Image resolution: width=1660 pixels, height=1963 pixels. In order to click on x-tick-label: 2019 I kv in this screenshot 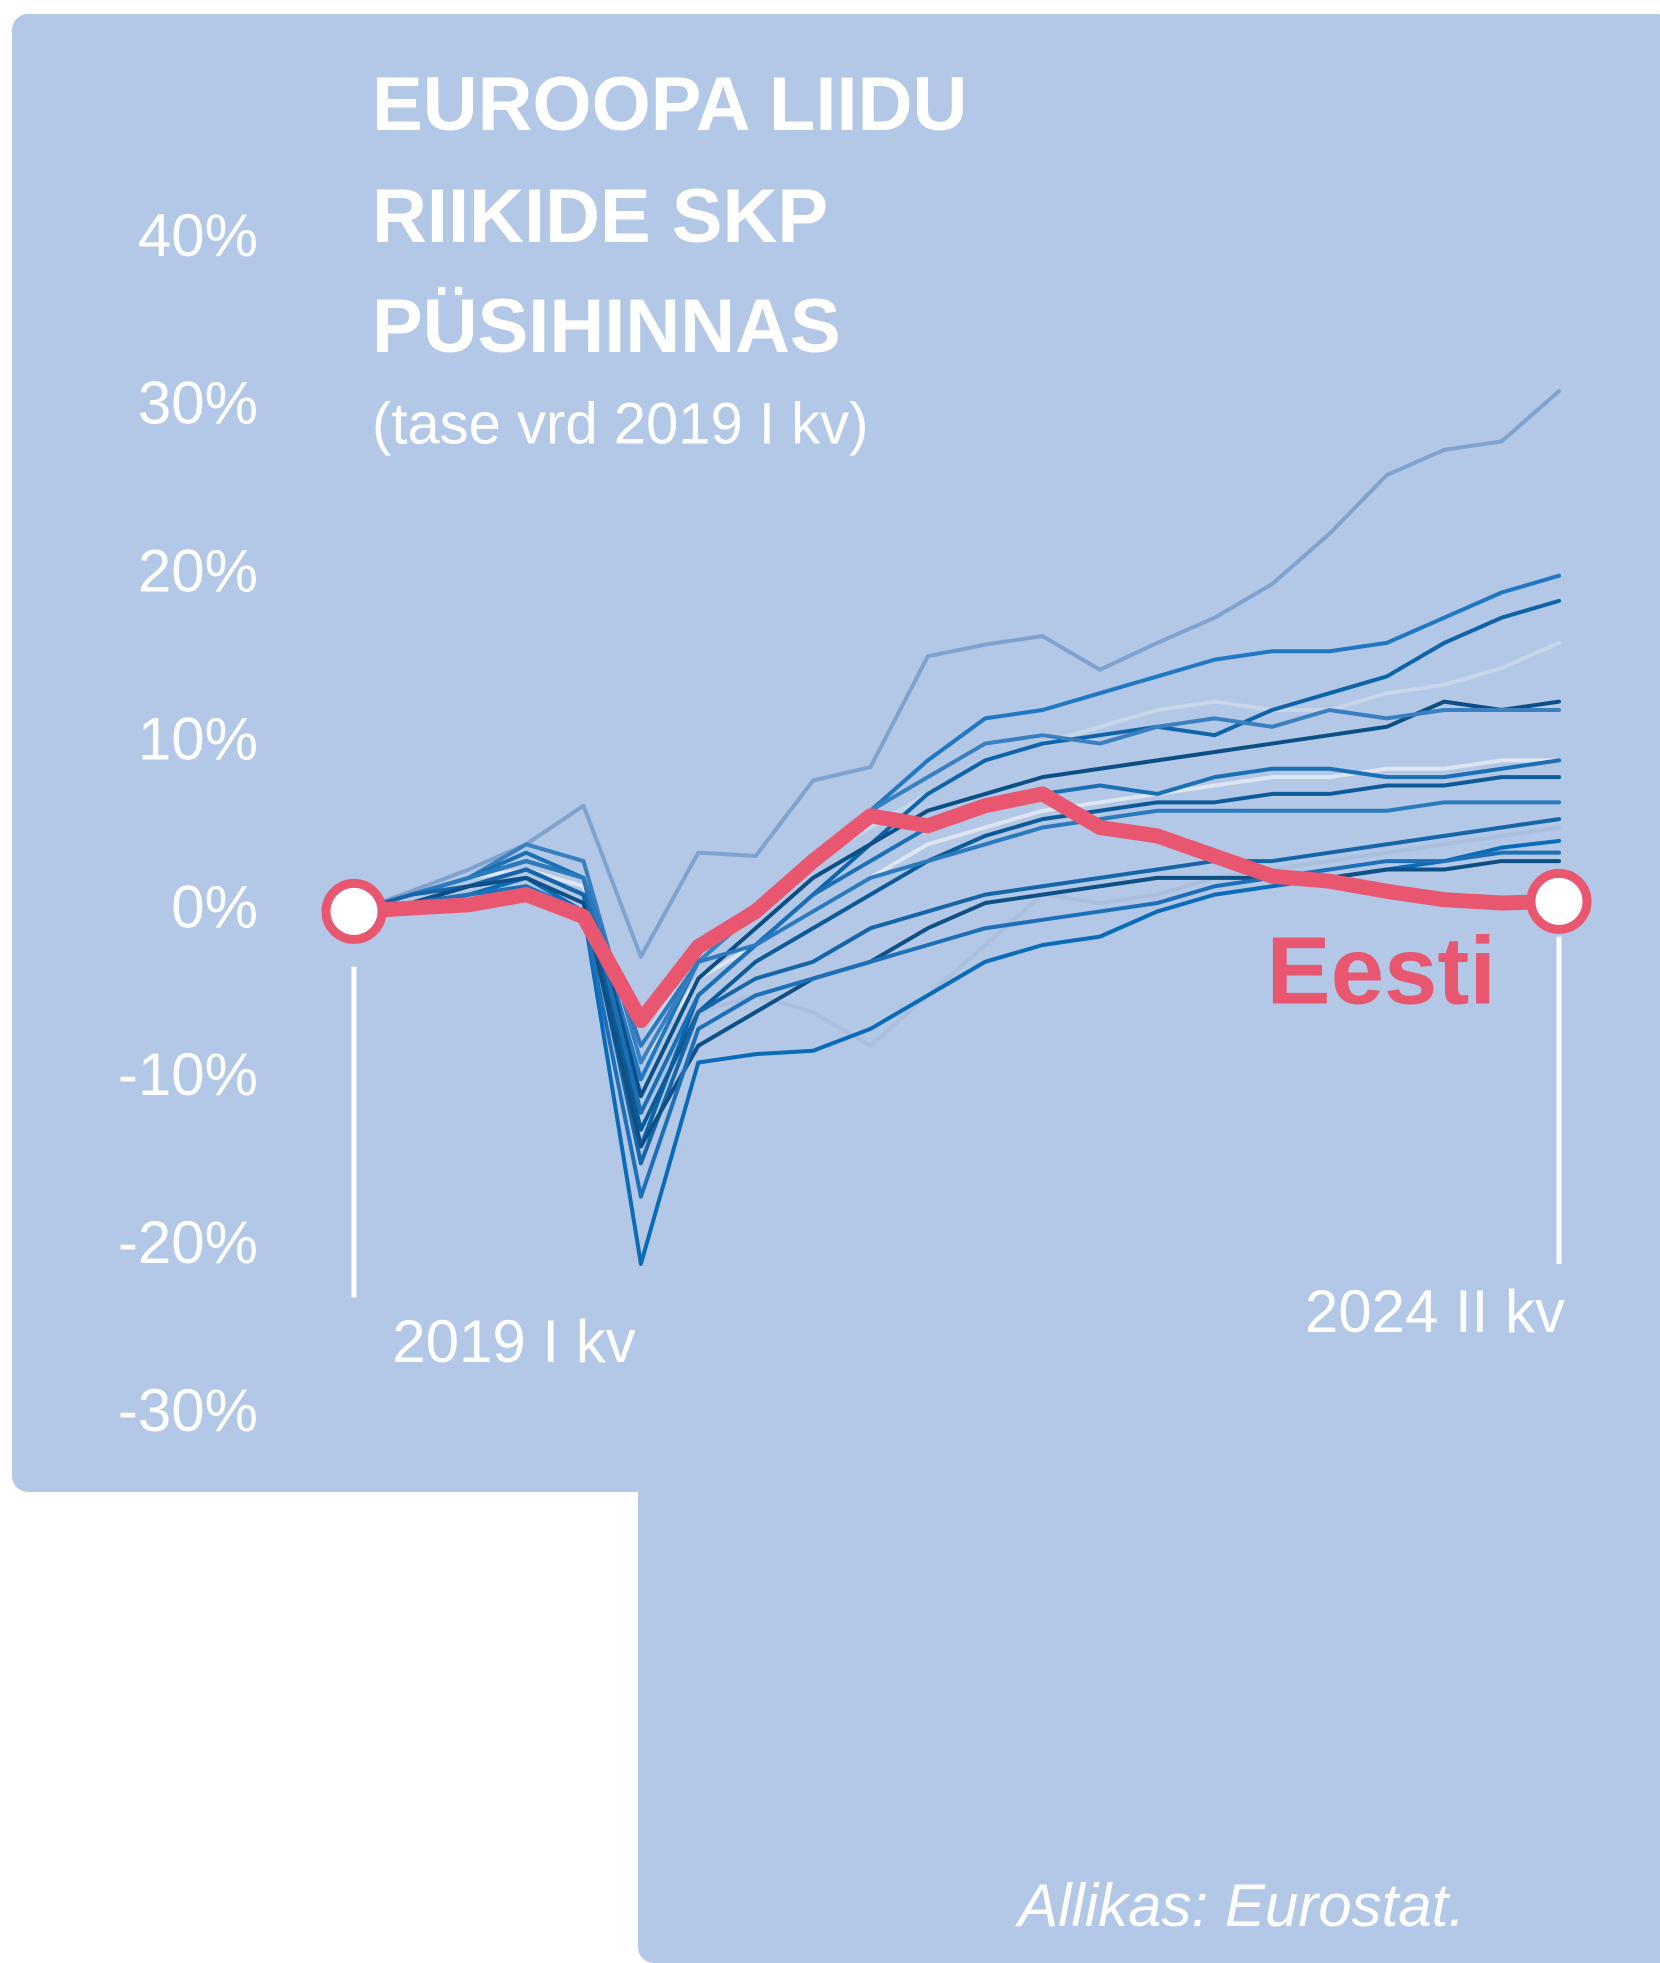, I will do `click(514, 1341)`.